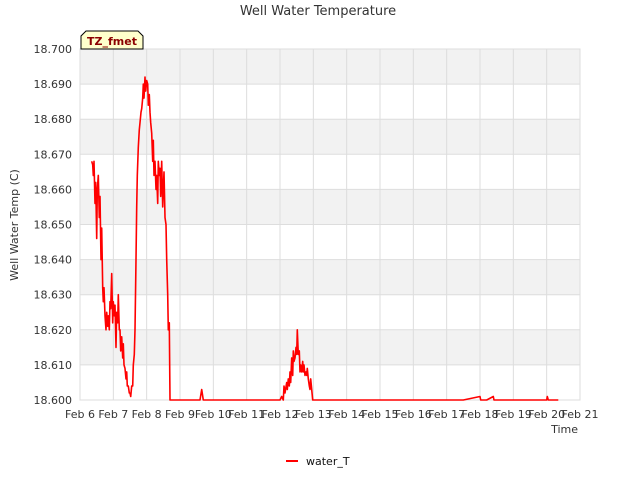 This screenshot has width=640, height=480. I want to click on y-tick-label: 18.650, so click(53, 225).